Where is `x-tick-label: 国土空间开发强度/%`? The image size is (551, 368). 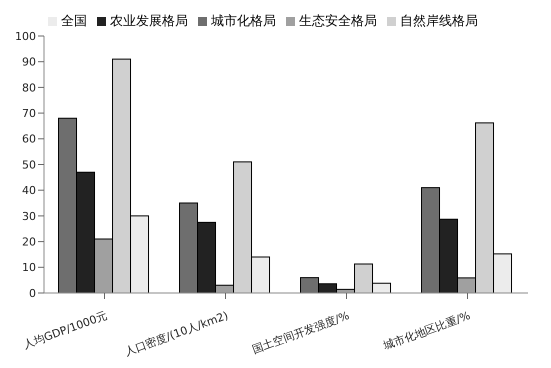
x-tick-label: 国土空间开发强度/% is located at coordinates (300, 332).